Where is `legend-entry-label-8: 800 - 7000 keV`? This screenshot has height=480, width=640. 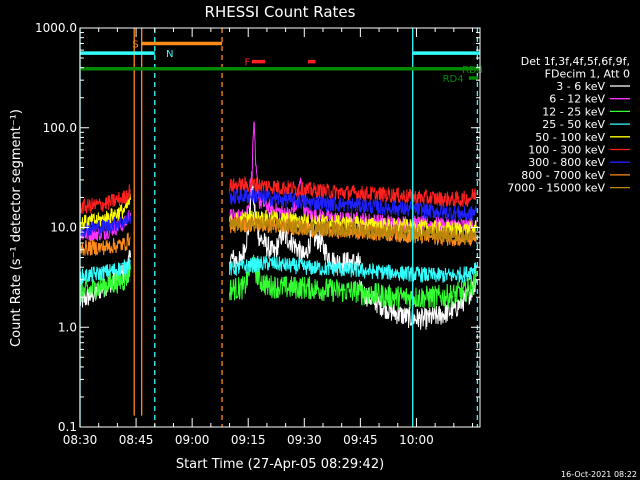 legend-entry-label-8: 800 - 7000 keV is located at coordinates (563, 175).